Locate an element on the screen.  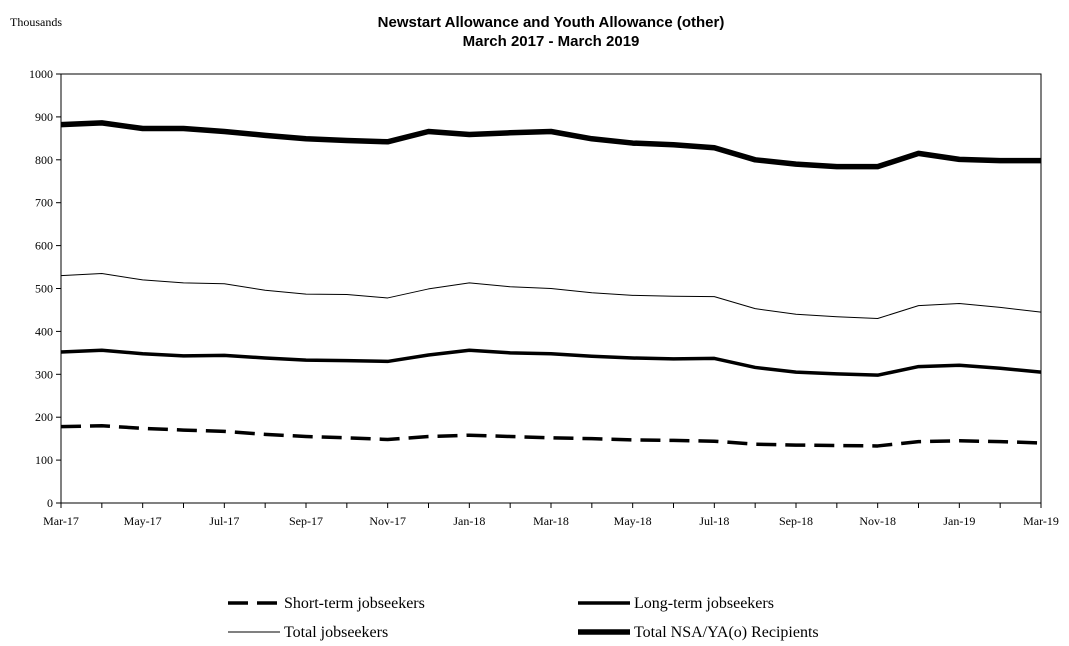
y-tick-label: 700 is located at coordinates (44, 203).